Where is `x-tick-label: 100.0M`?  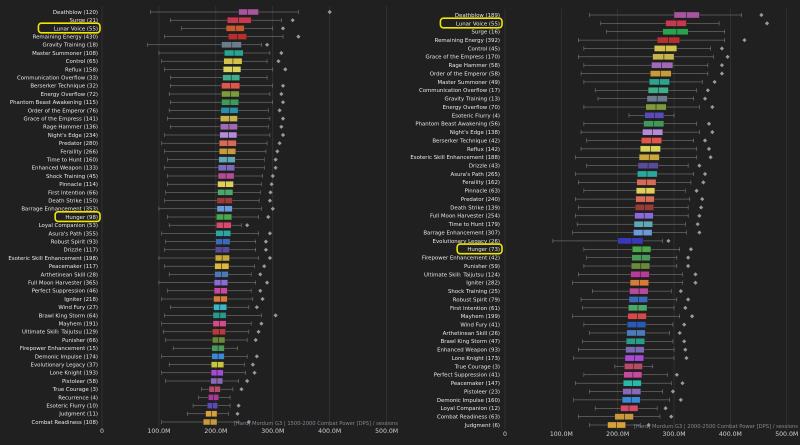
x-tick-label: 100.0M is located at coordinates (158, 431).